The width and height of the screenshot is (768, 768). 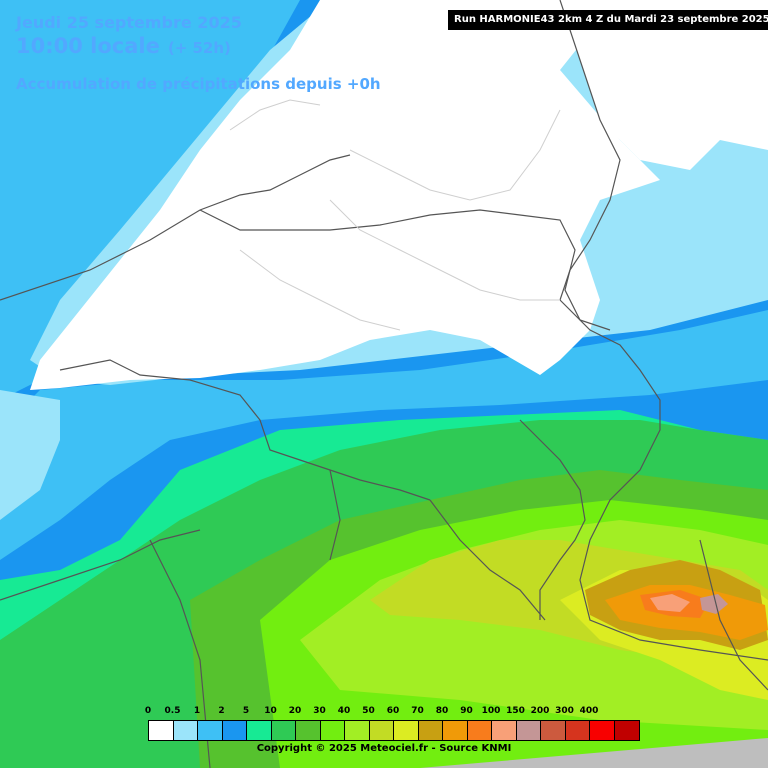 I want to click on forecast-time-label: 10:00 locale, so click(x=88, y=46).